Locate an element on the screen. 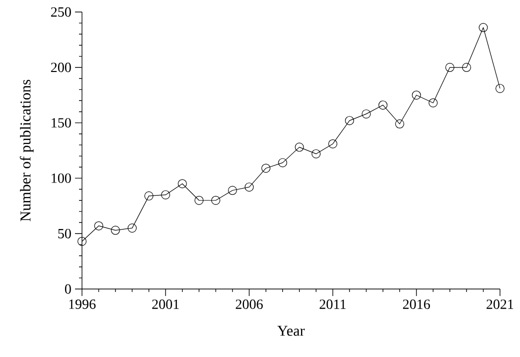 The image size is (520, 357). y-axis-title: Number of publications is located at coordinates (27, 151).